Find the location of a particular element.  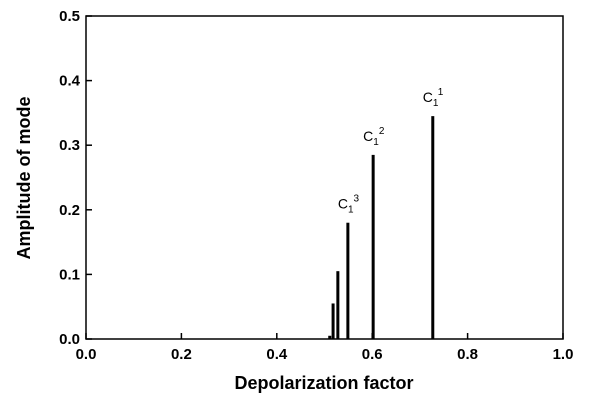

x-tick-label: 0.8 is located at coordinates (467, 354).